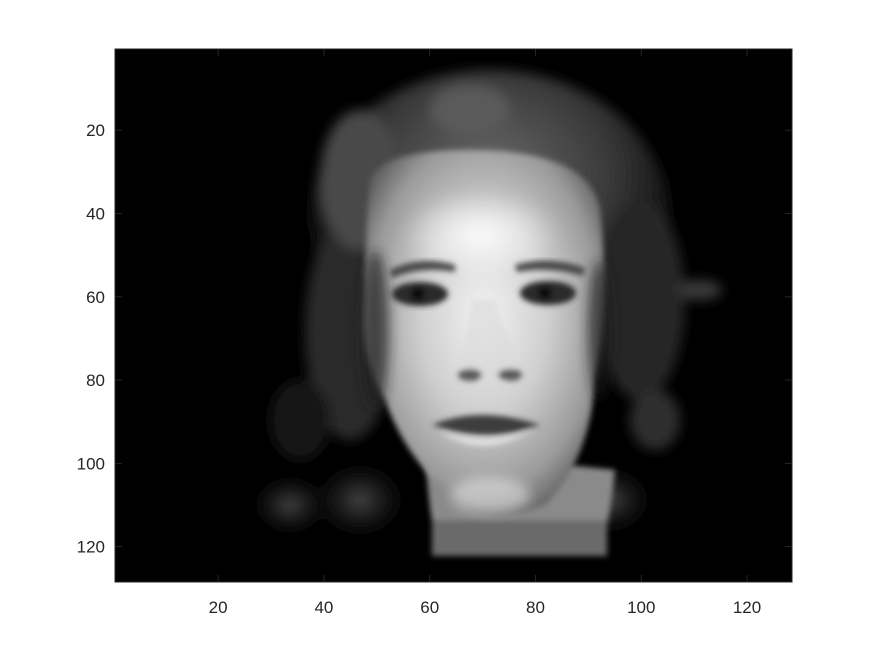  Describe the element at coordinates (91, 463) in the screenshot. I see `y-tick-label: 100` at that location.